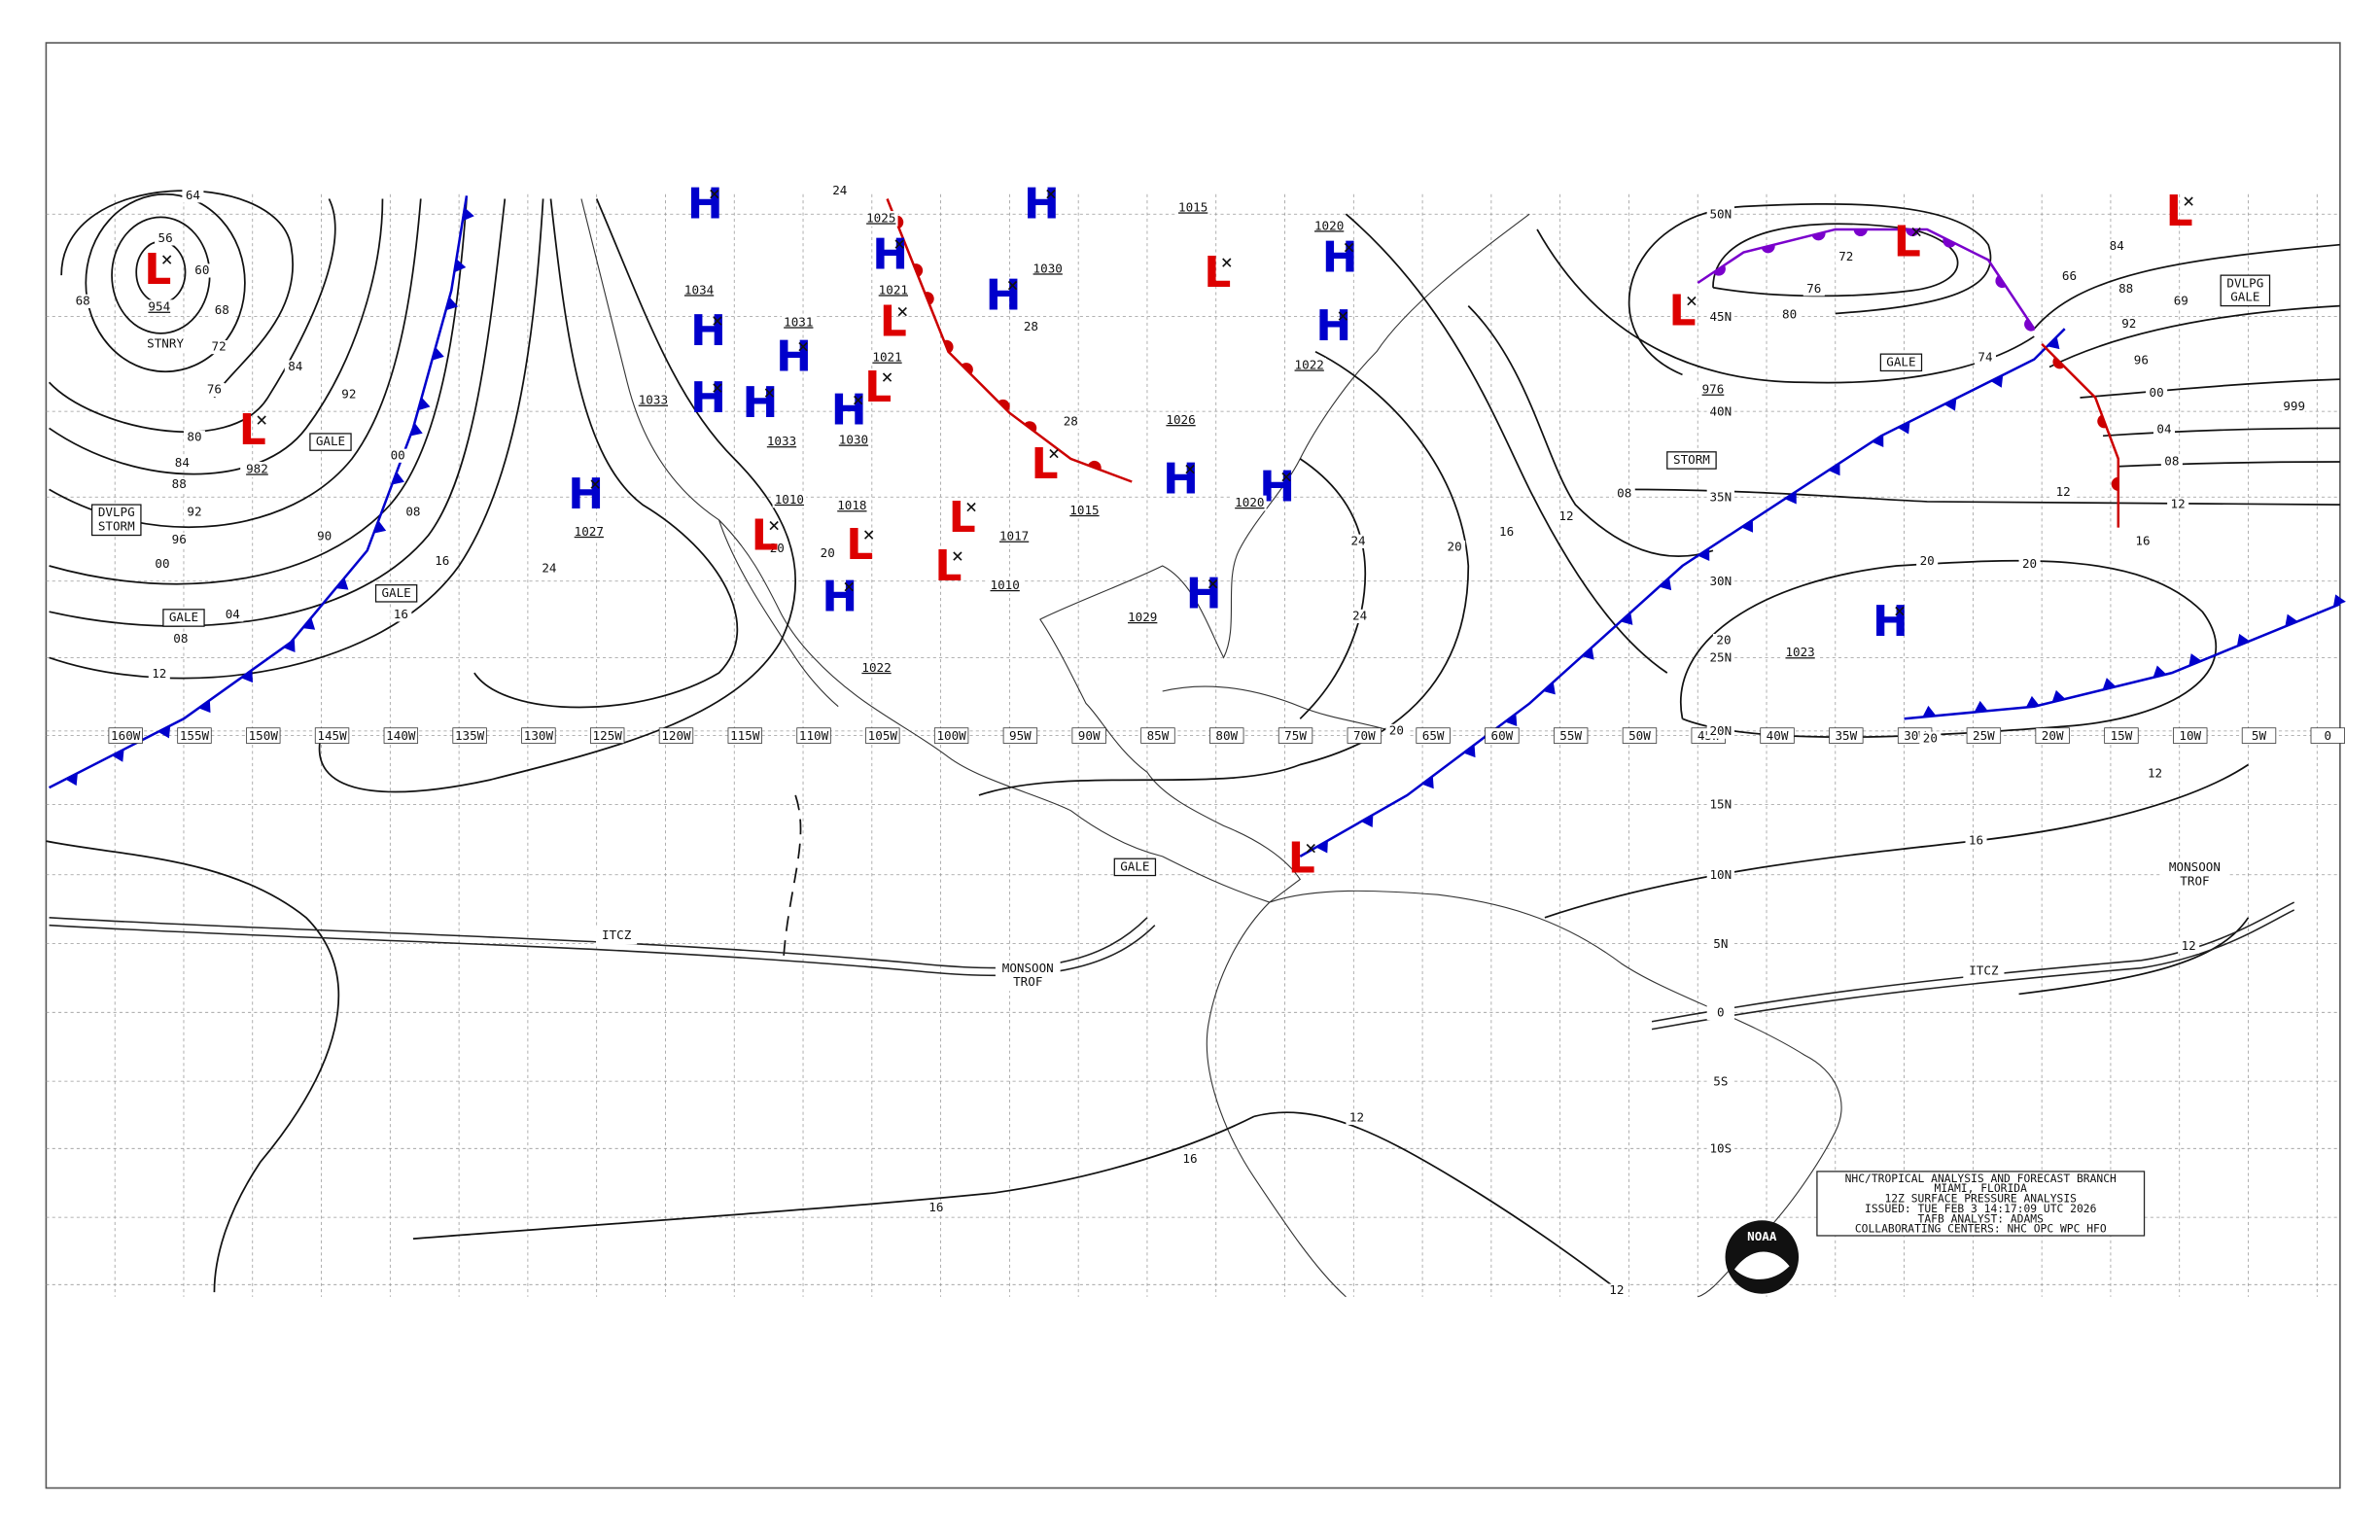 The height and width of the screenshot is (1540, 2380). What do you see at coordinates (257, 468) in the screenshot?
I see `pressure-value: 982` at bounding box center [257, 468].